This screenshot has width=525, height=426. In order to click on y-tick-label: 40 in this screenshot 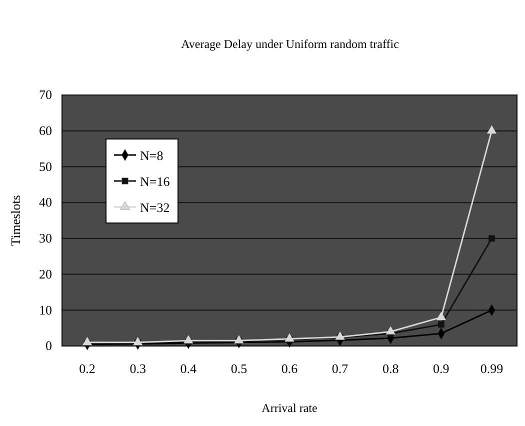, I will do `click(45, 202)`.